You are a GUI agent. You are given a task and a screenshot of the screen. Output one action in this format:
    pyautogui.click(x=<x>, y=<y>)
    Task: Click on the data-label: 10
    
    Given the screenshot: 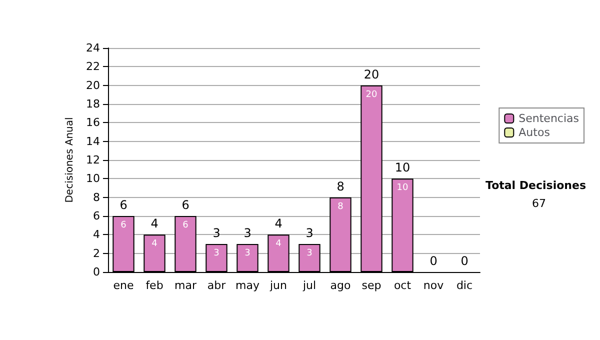 What is the action you would take?
    pyautogui.click(x=402, y=188)
    